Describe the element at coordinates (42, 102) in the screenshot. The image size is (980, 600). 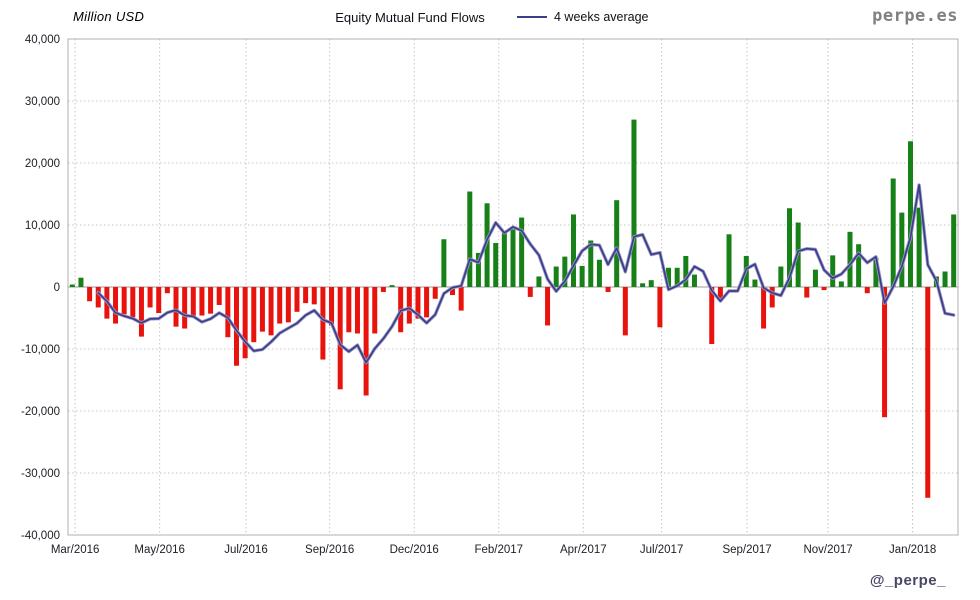
I see `y-tick-label: 30,000` at that location.